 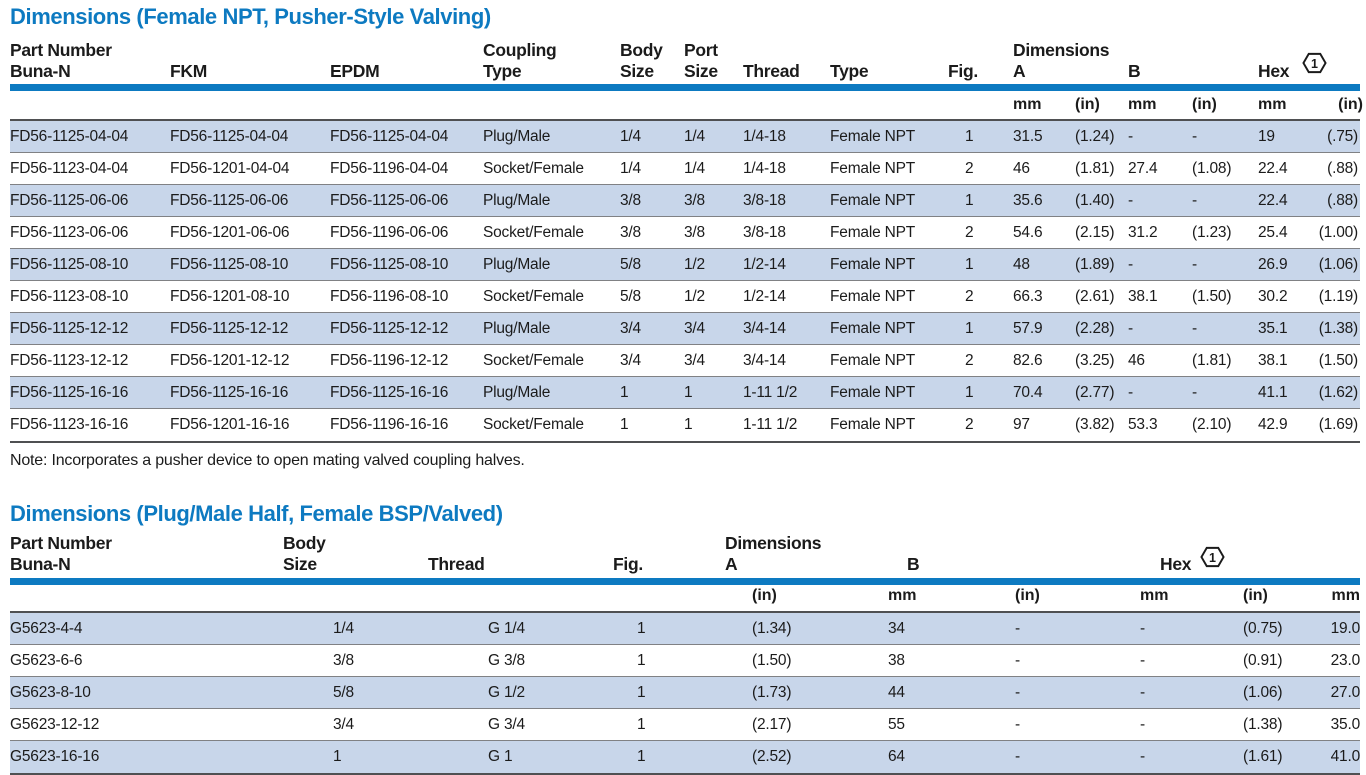 I want to click on cell-fkm: FD56-1125-04-04, so click(x=229, y=136).